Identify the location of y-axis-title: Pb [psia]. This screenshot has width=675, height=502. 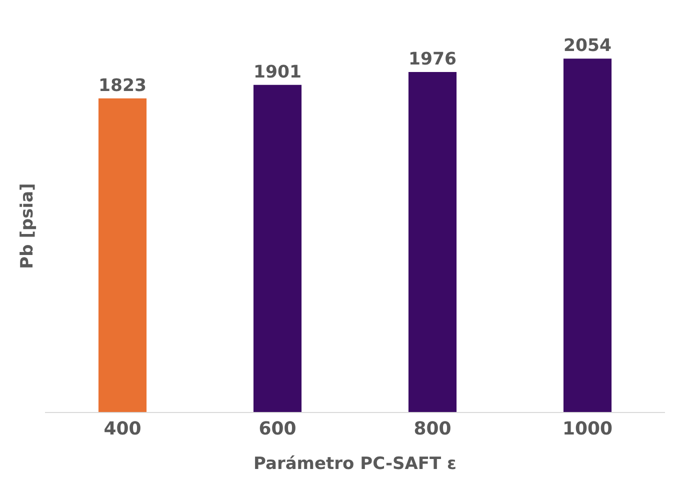
(28, 226).